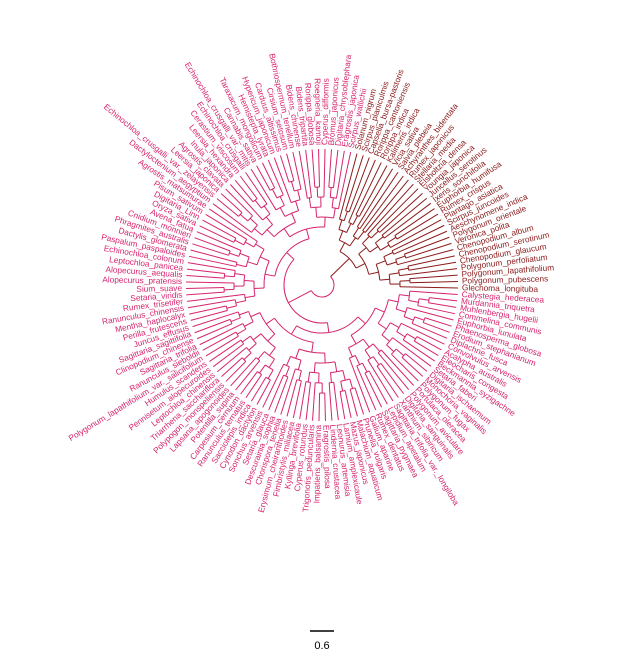 The width and height of the screenshot is (642, 653). I want to click on tip-label: Setaria_viridis, so click(156, 296).